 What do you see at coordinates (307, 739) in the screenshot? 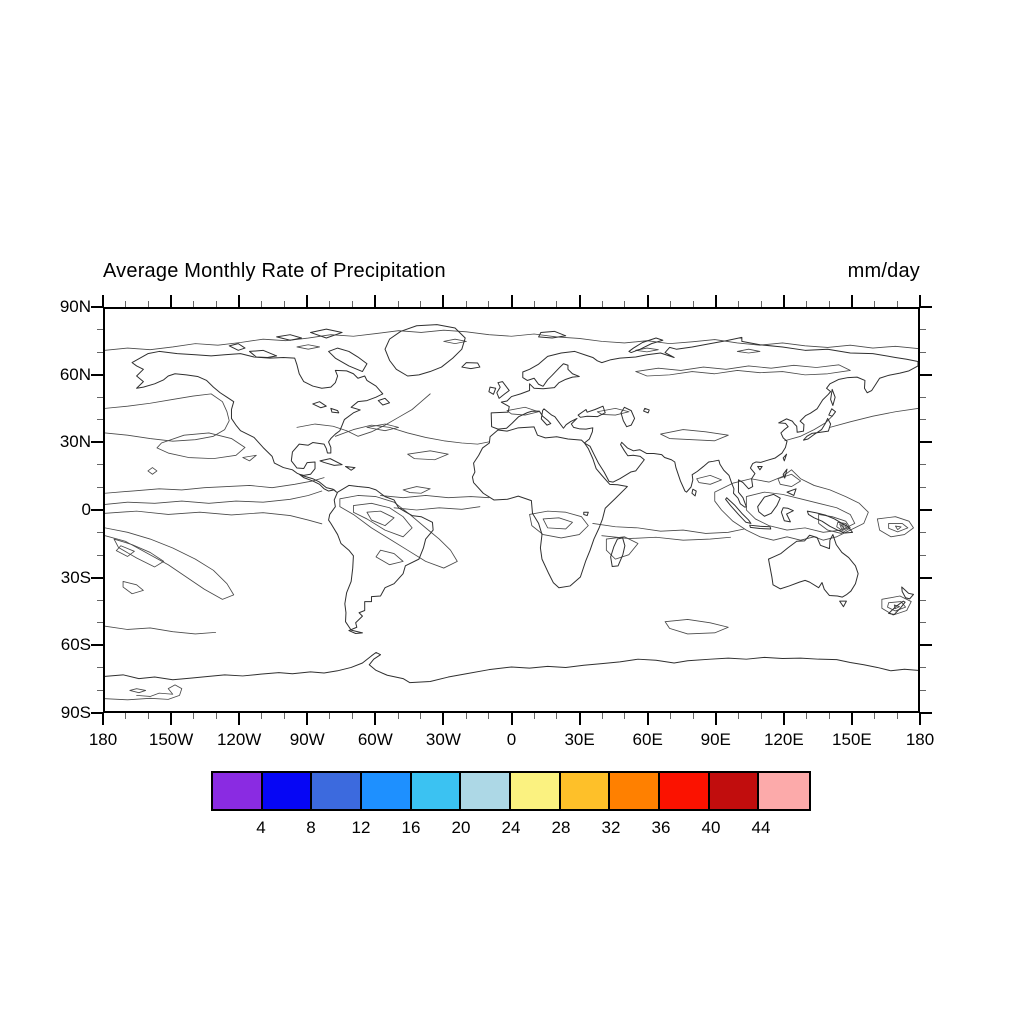
I see `x-tick-label: 90W` at bounding box center [307, 739].